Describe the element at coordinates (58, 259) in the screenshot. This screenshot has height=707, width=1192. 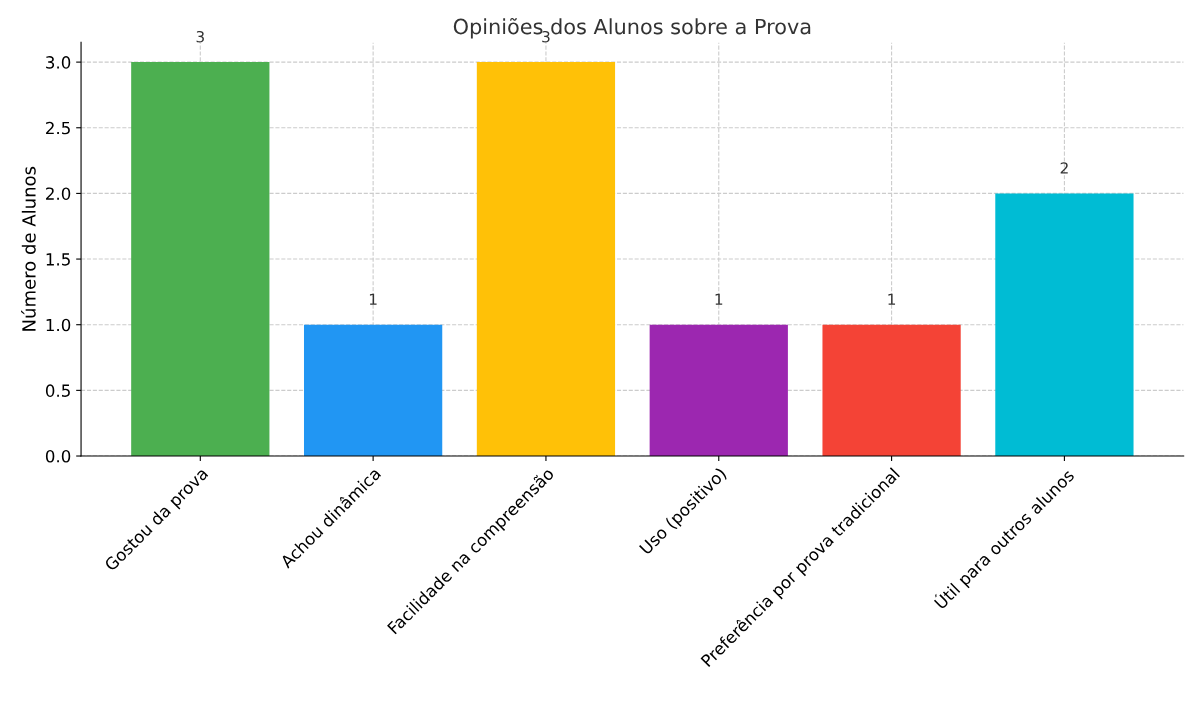
I see `y-tick-label: 1.5` at that location.